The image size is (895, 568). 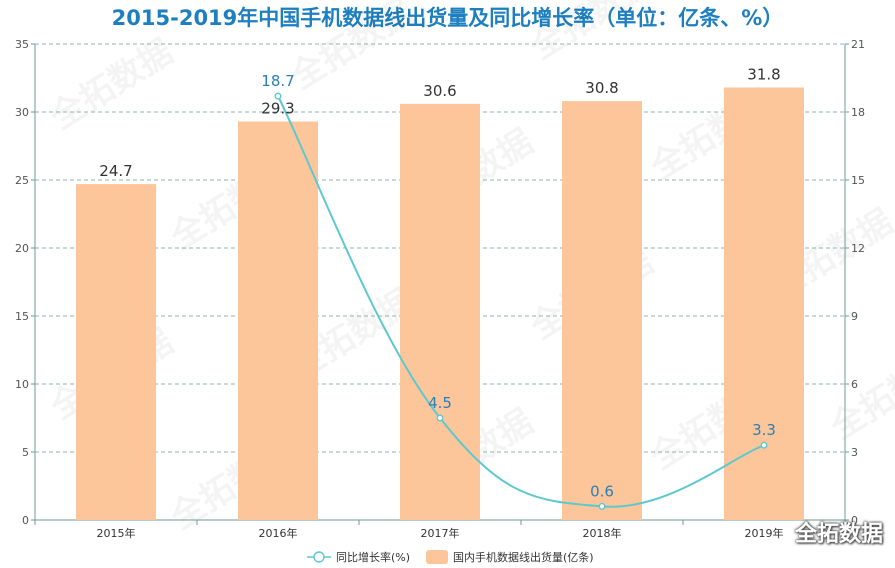 I want to click on y-left-tick-label: 20, so click(x=22, y=248).